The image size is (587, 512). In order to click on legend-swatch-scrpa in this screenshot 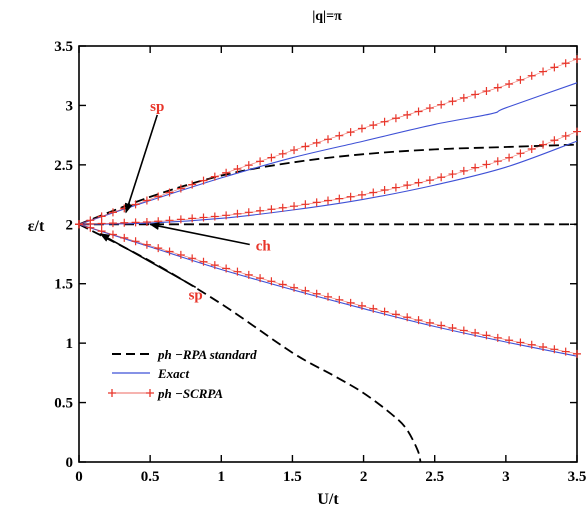, I will do `click(131, 393)`.